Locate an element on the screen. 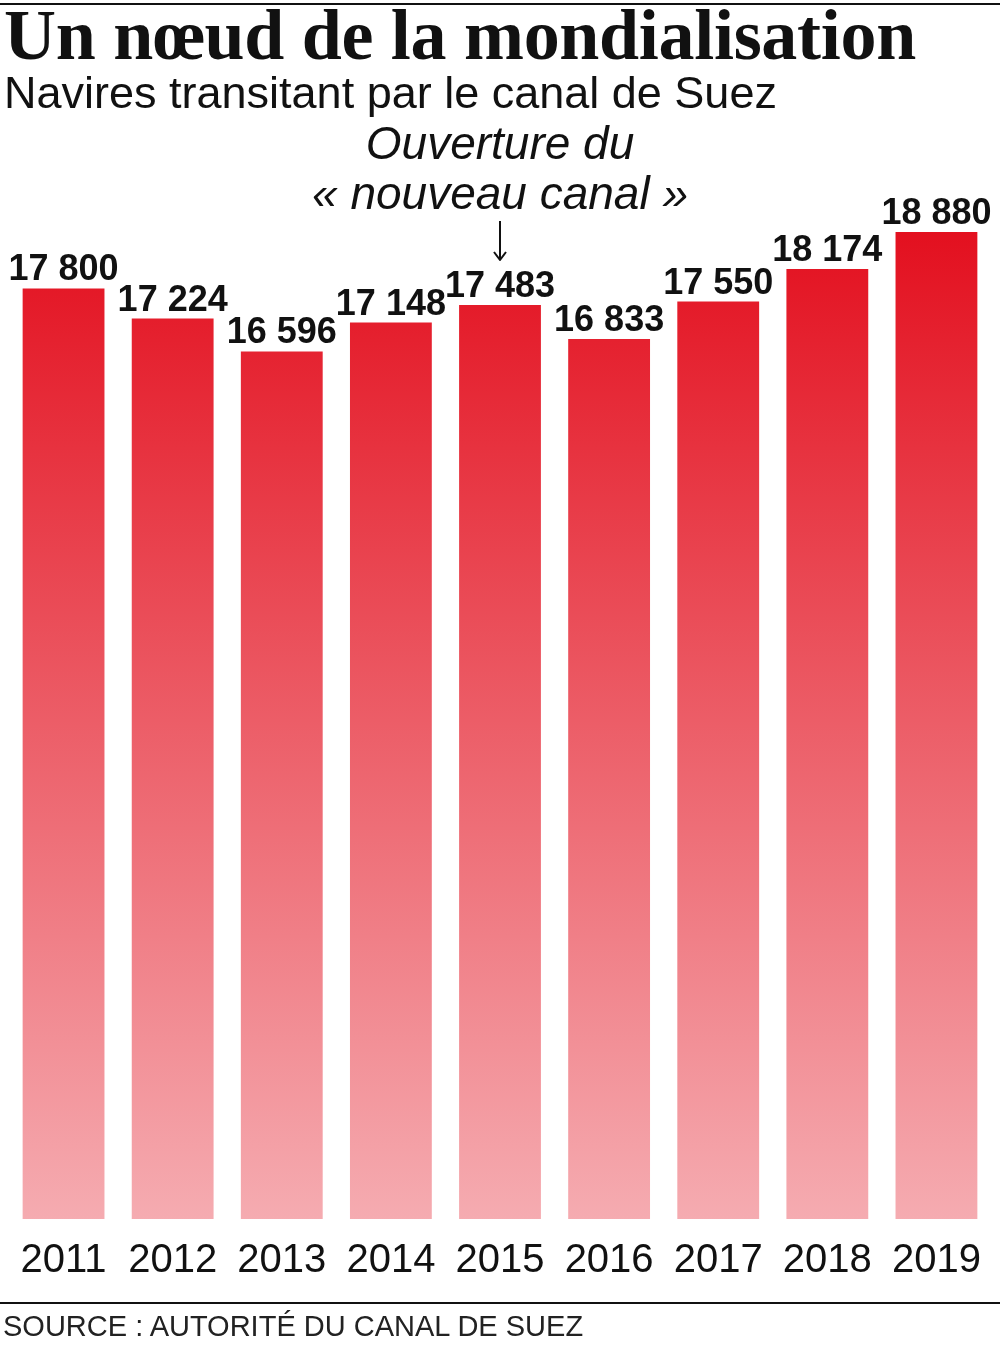  x-tick-label: 2019 is located at coordinates (936, 1258).